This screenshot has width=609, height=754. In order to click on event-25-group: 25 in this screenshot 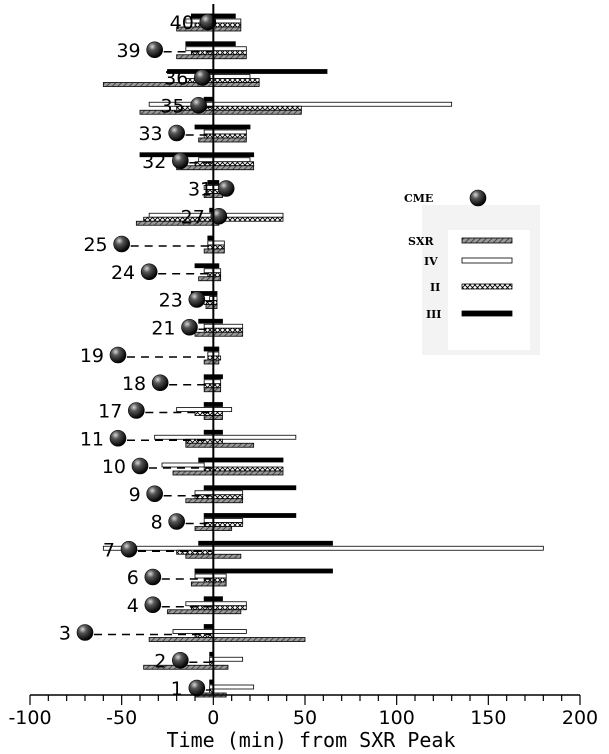, I will do `click(154, 245)`.